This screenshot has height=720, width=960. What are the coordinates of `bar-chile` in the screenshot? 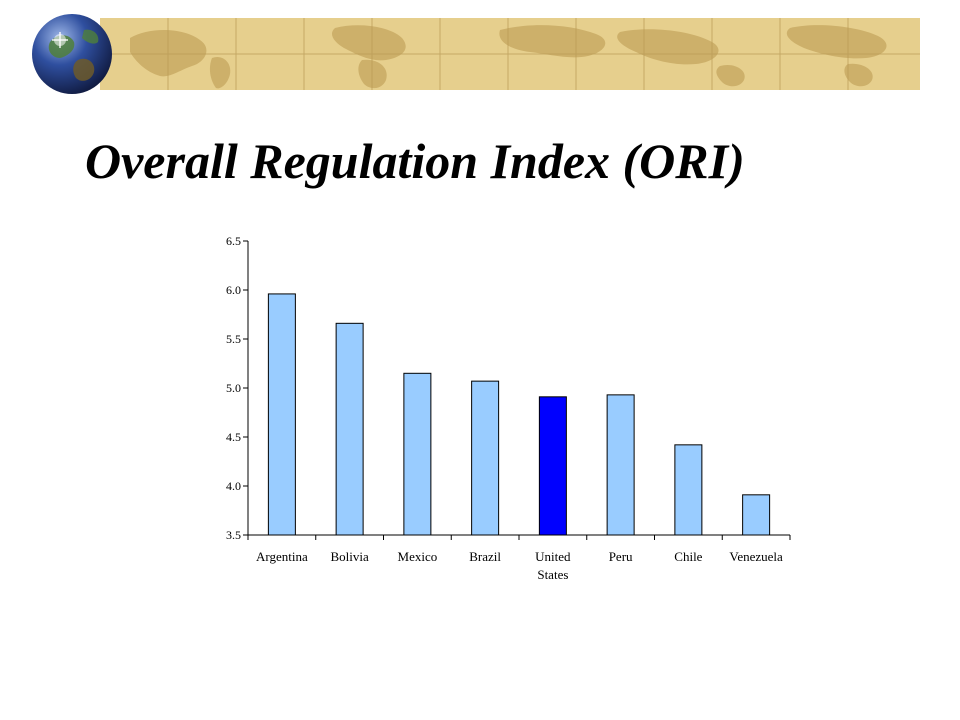 It's located at (688, 490).